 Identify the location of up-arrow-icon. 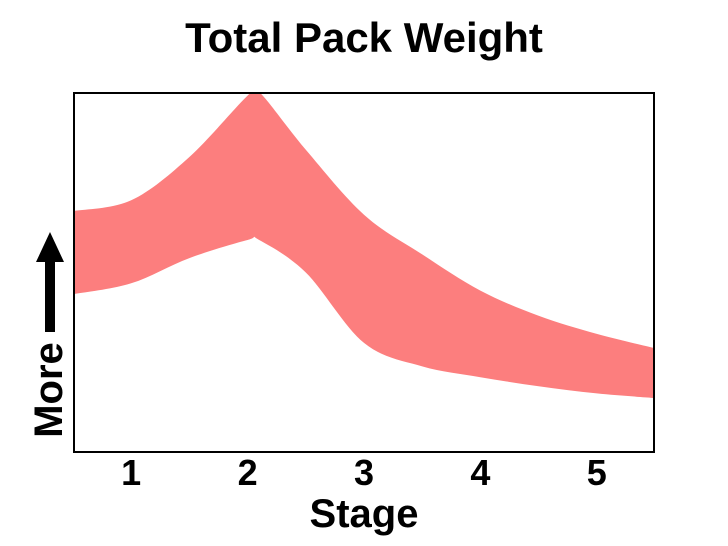
(50, 282).